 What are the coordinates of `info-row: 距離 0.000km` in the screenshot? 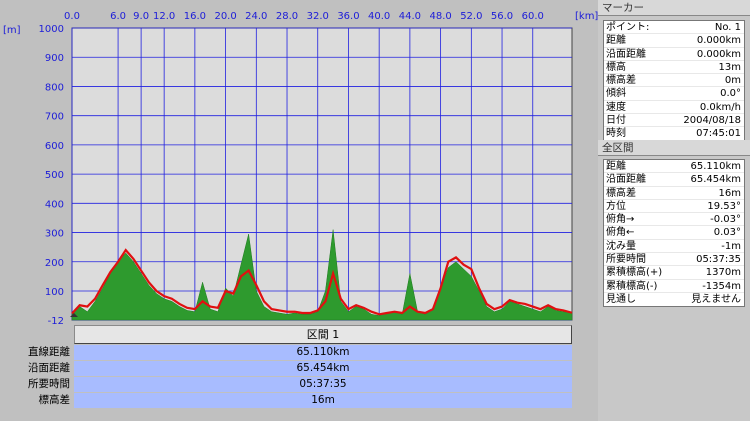 It's located at (674, 41).